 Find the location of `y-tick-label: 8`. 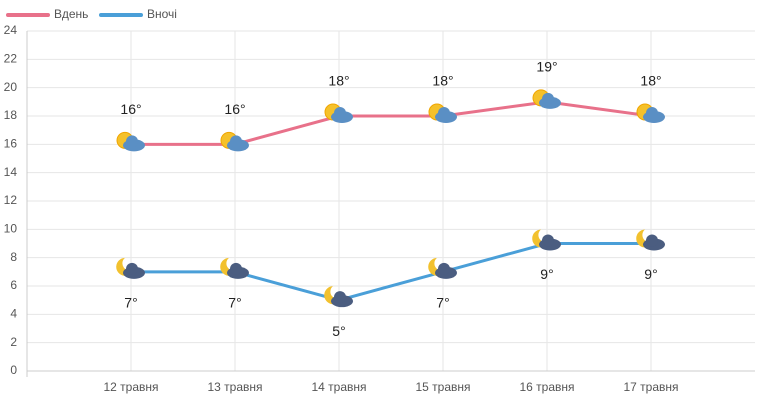

y-tick-label: 8 is located at coordinates (13, 257).